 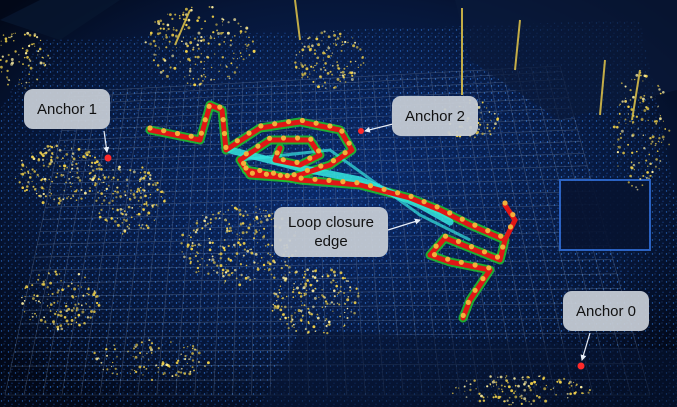 I want to click on anchor-0-label: Anchor 0, so click(x=606, y=311).